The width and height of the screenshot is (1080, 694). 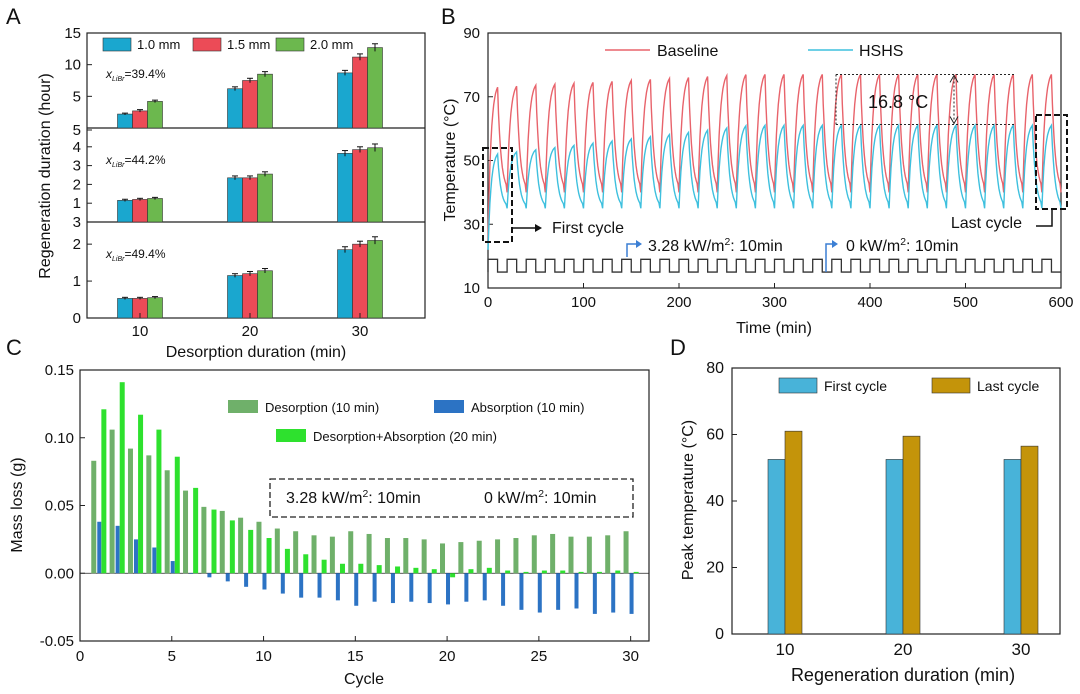 I want to click on chart-d-ytick-label: 80, so click(x=715, y=368).